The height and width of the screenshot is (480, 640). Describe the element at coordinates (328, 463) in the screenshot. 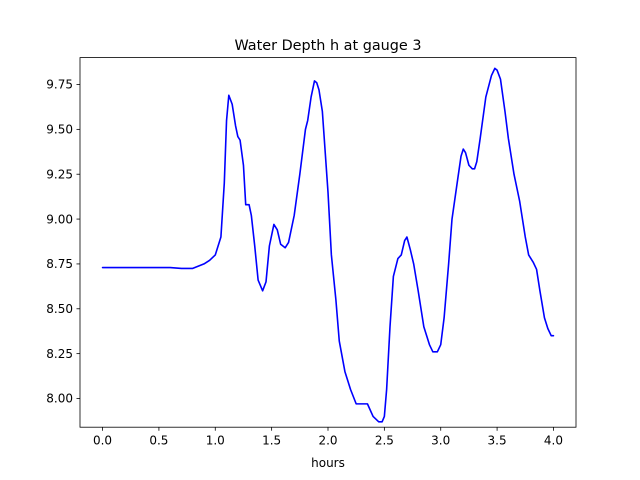

I see `x-axis-title: hours` at that location.